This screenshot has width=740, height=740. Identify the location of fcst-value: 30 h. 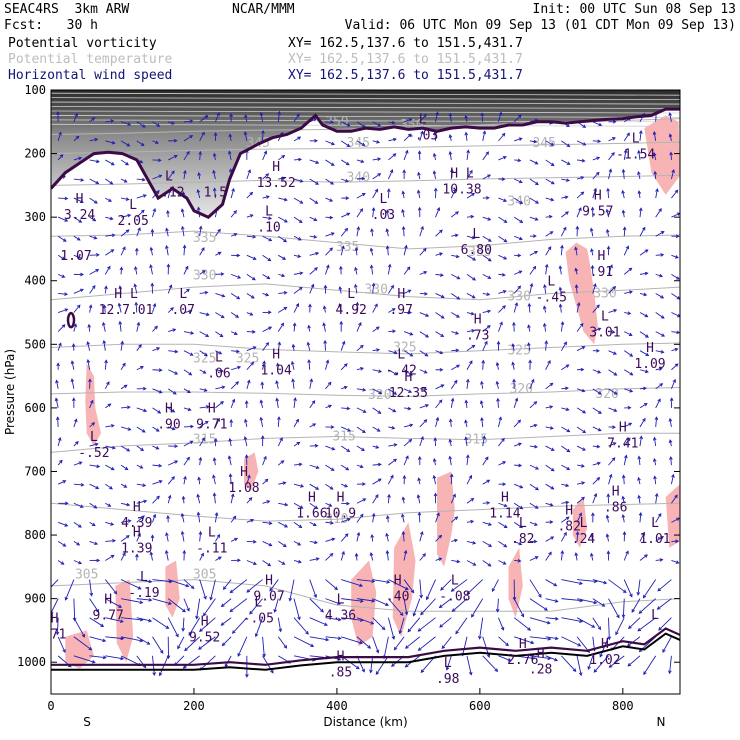
(82, 25).